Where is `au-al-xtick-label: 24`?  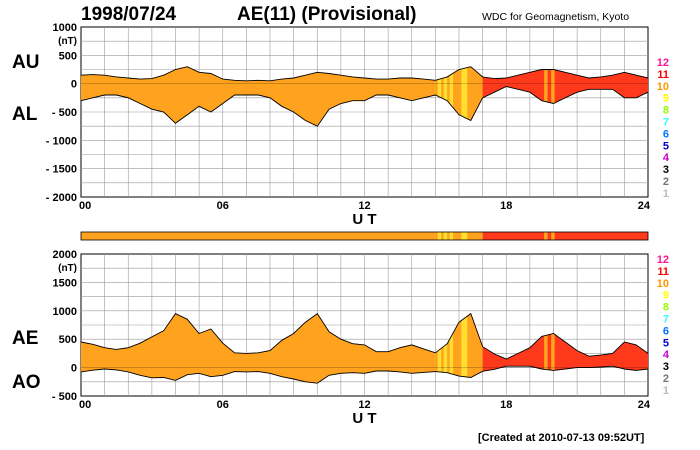 au-al-xtick-label: 24 is located at coordinates (644, 206).